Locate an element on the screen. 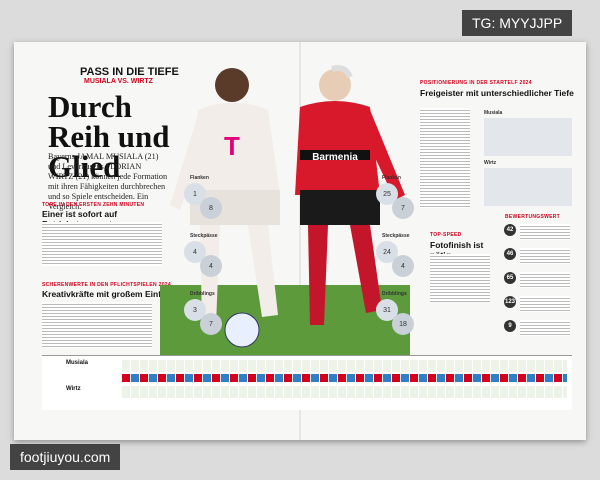  section-title: Kreativkräfte mit großem Einfluss is located at coordinates (110, 294).